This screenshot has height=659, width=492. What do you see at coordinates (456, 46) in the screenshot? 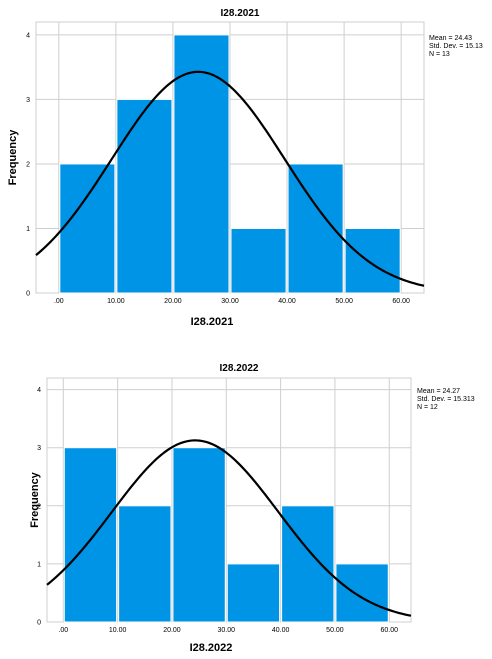
I see `stats-line: Std. Dev. = 15.13` at bounding box center [456, 46].